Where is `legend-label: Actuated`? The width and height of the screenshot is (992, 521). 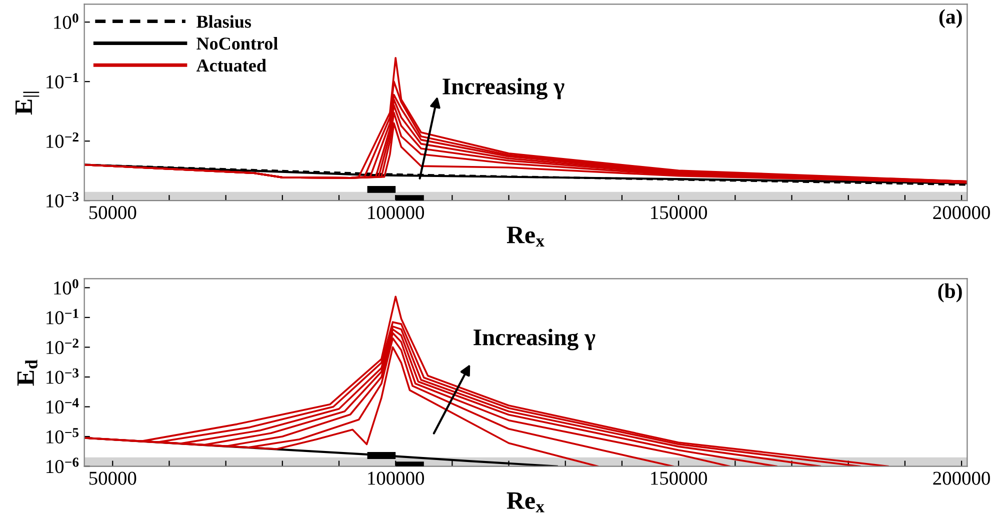 legend-label: Actuated is located at coordinates (231, 65).